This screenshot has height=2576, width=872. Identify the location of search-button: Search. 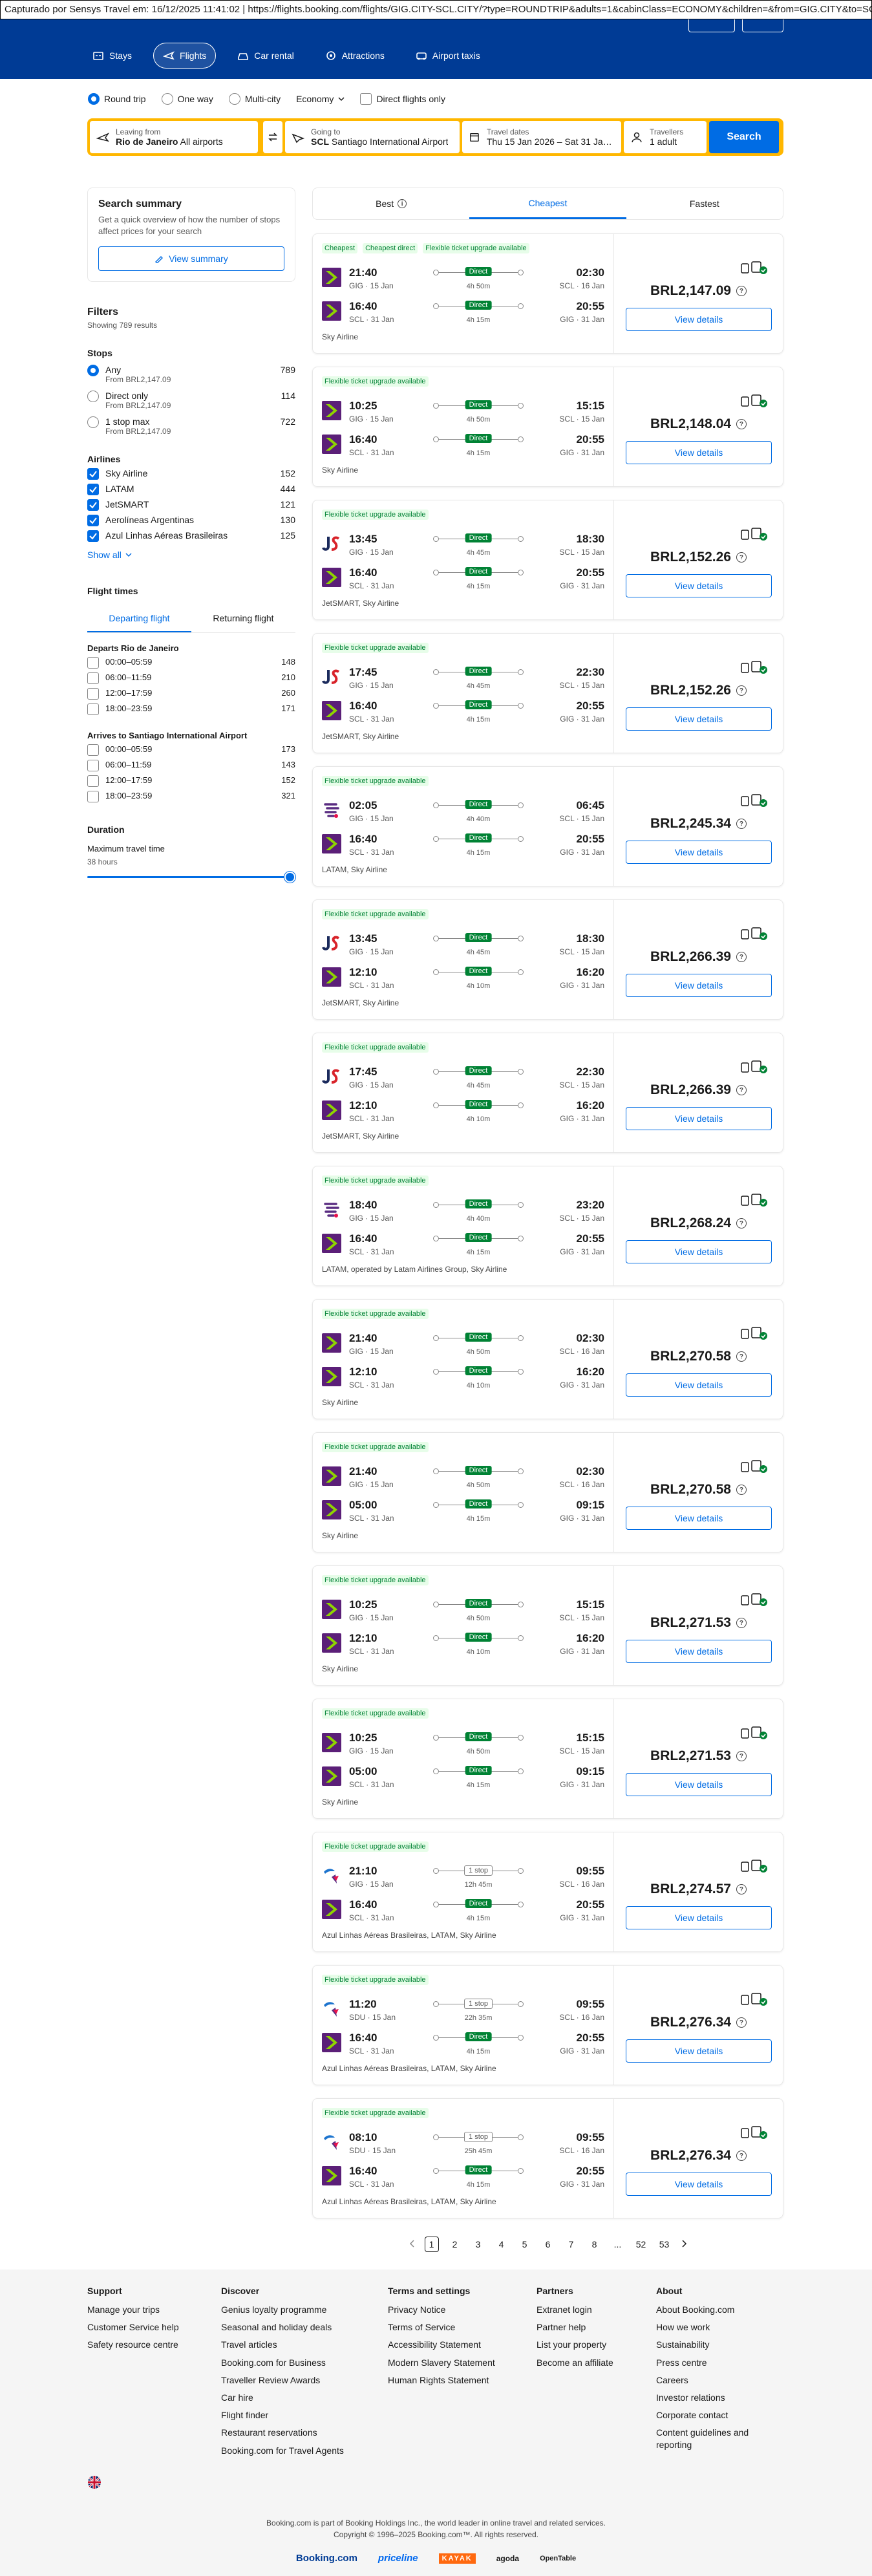
(744, 137).